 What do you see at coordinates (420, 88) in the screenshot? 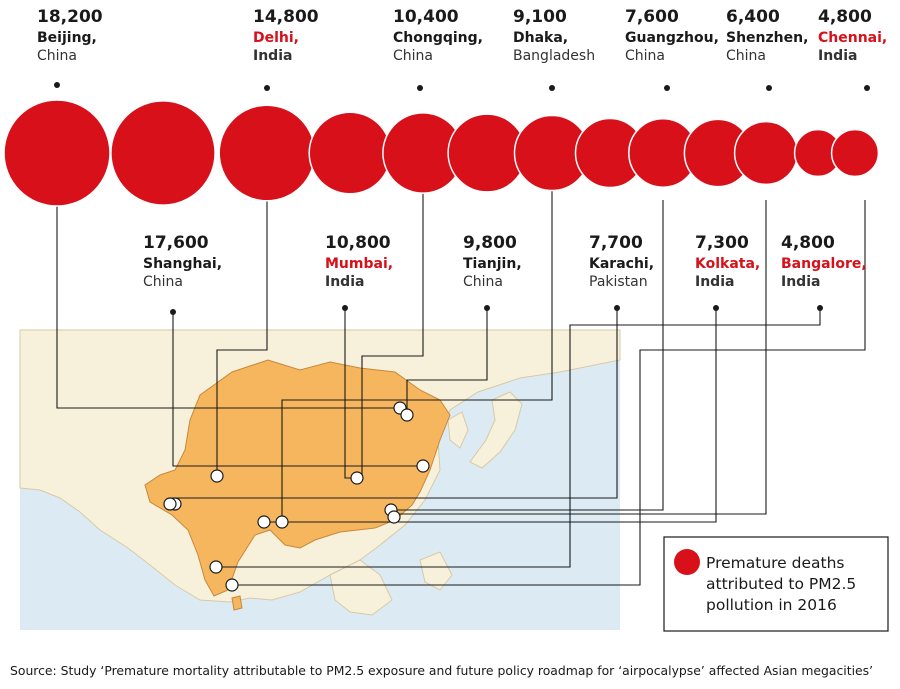
I see `label-pin-chongqing` at bounding box center [420, 88].